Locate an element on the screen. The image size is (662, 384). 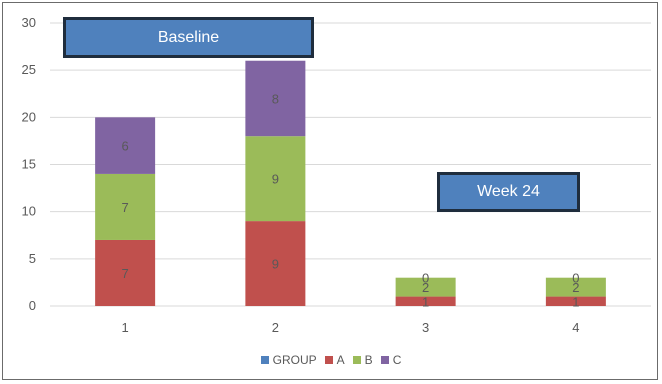
y-tick-label: 0 is located at coordinates (32, 305).